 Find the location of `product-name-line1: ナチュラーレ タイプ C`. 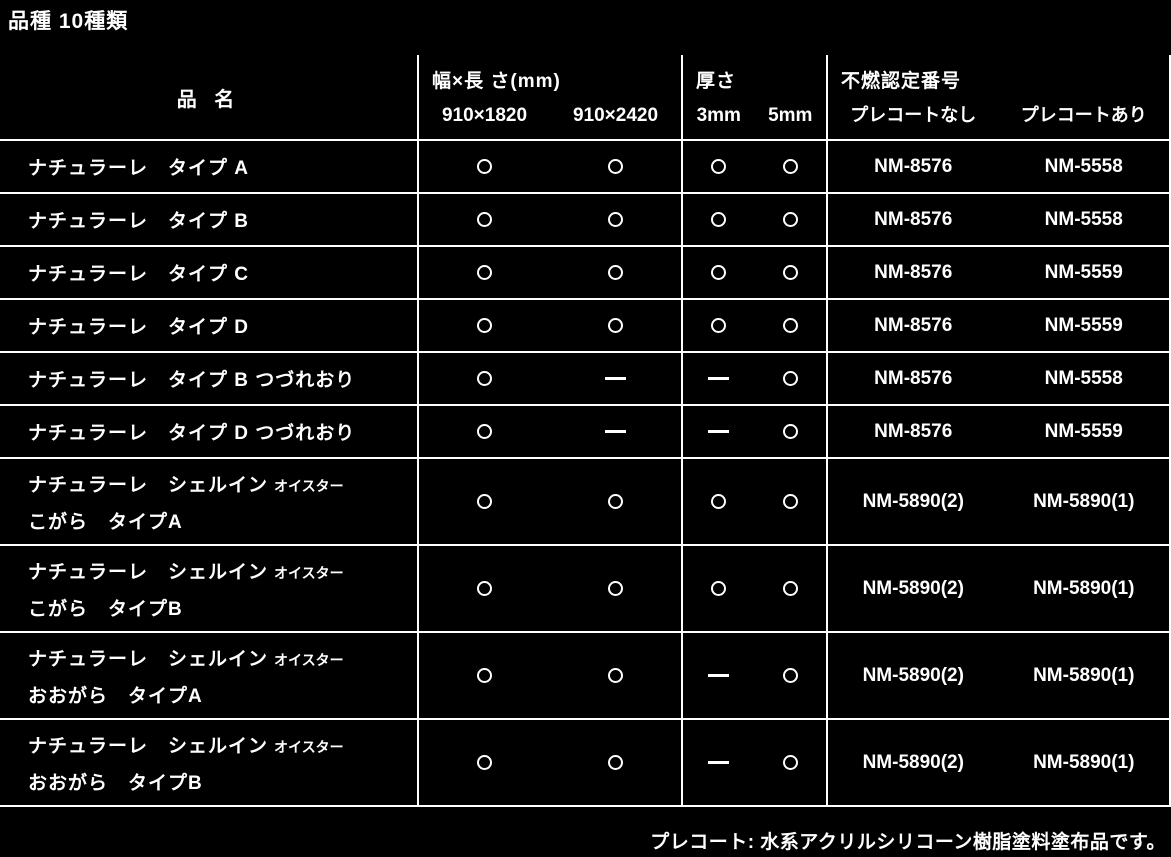

product-name-line1: ナチュラーレ タイプ C is located at coordinates (222, 272).